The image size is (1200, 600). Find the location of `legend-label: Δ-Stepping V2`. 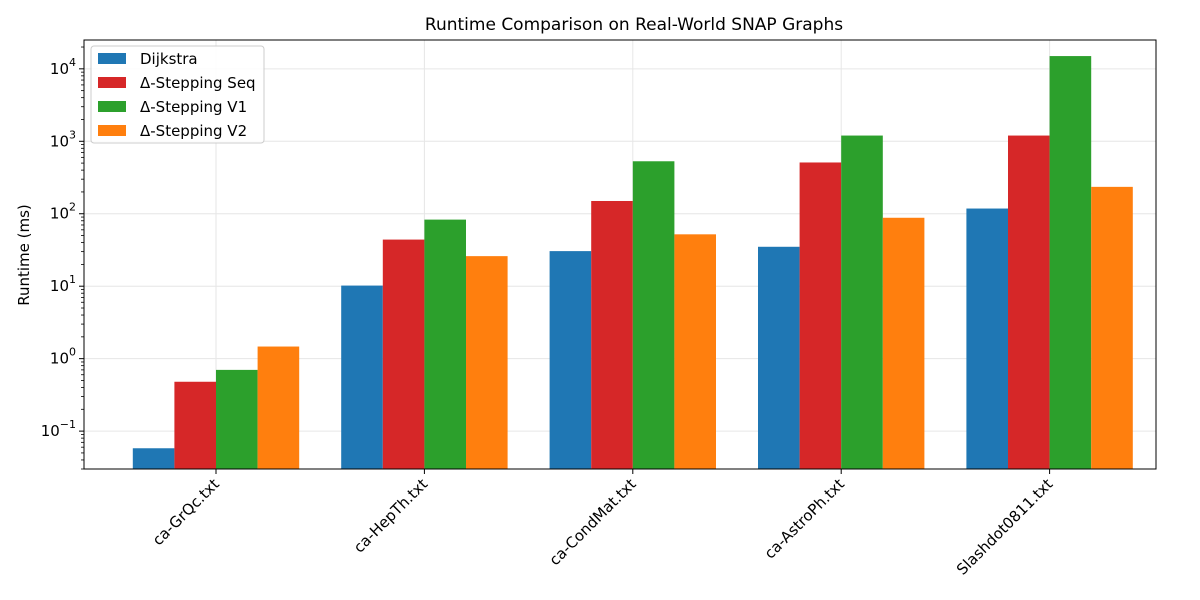

legend-label: Δ-Stepping V2 is located at coordinates (193, 131).